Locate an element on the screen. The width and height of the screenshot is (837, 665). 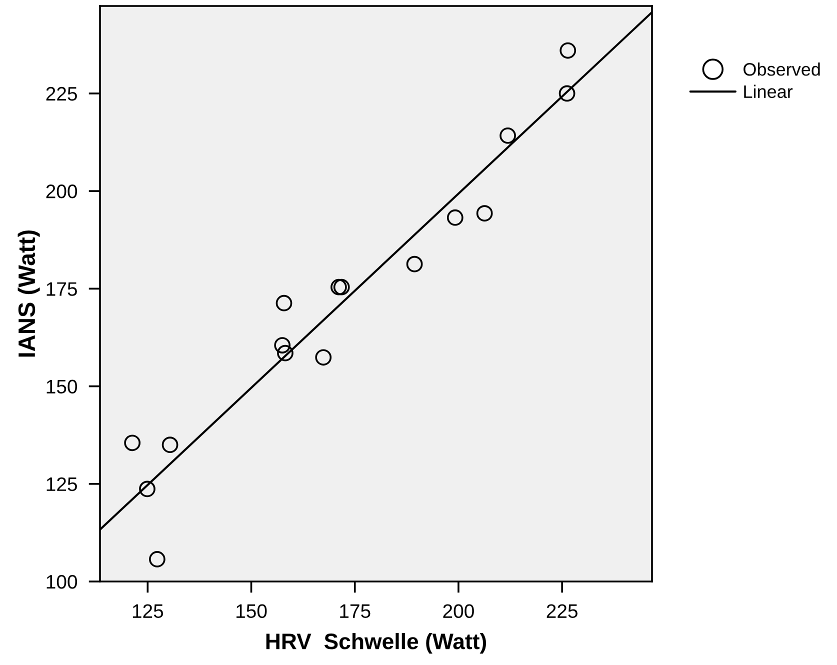
y-tick-label: 125 is located at coordinates (61, 484).